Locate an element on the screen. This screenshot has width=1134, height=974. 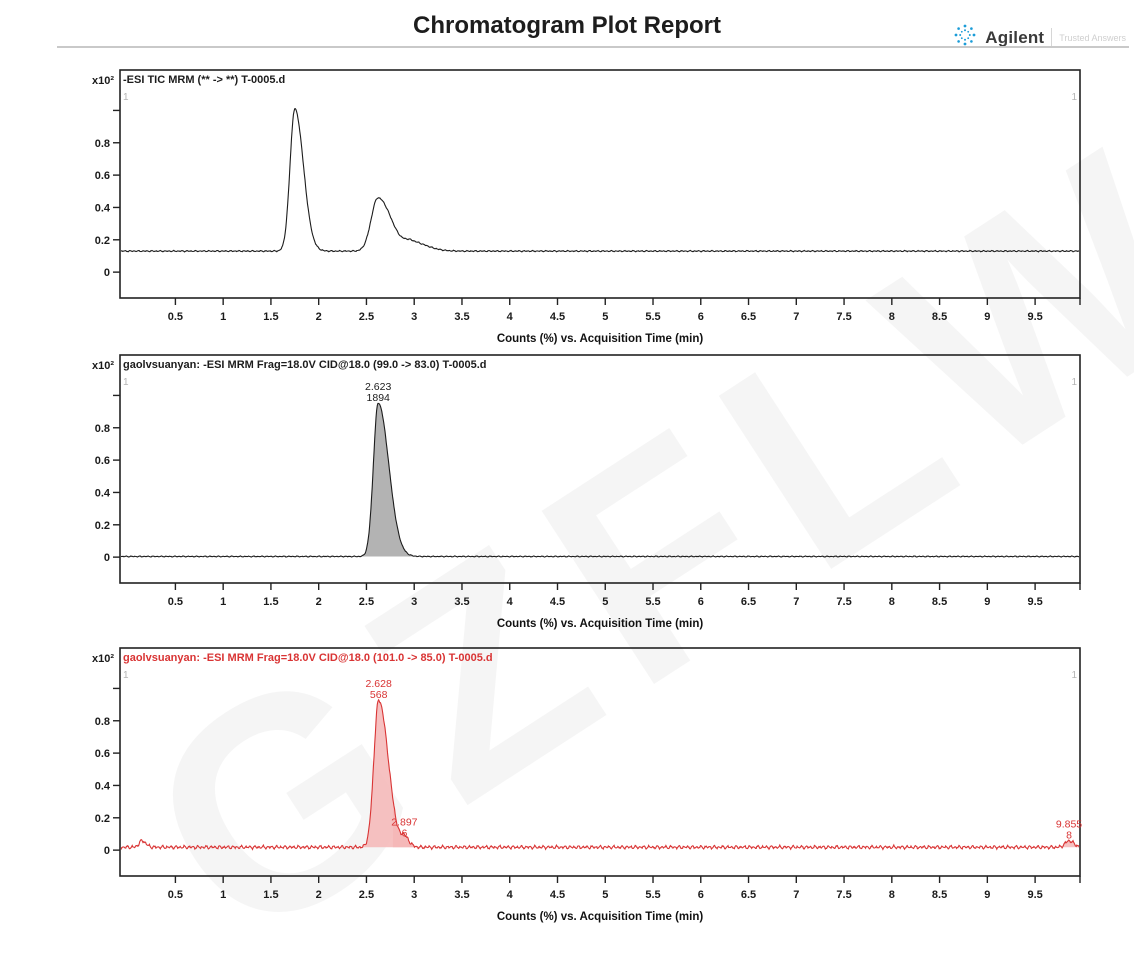
peak-area-label: 568 is located at coordinates (379, 695).